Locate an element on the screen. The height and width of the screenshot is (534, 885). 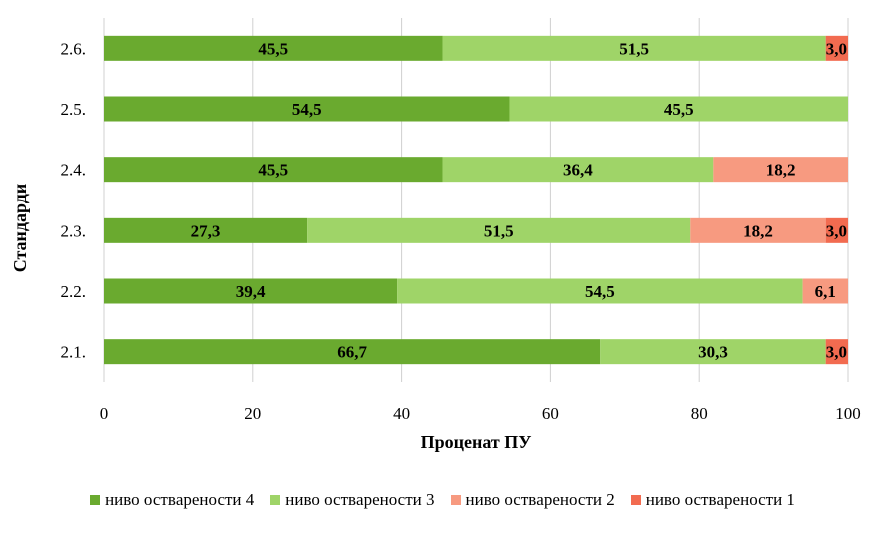
data-label: 39,4 is located at coordinates (251, 291).